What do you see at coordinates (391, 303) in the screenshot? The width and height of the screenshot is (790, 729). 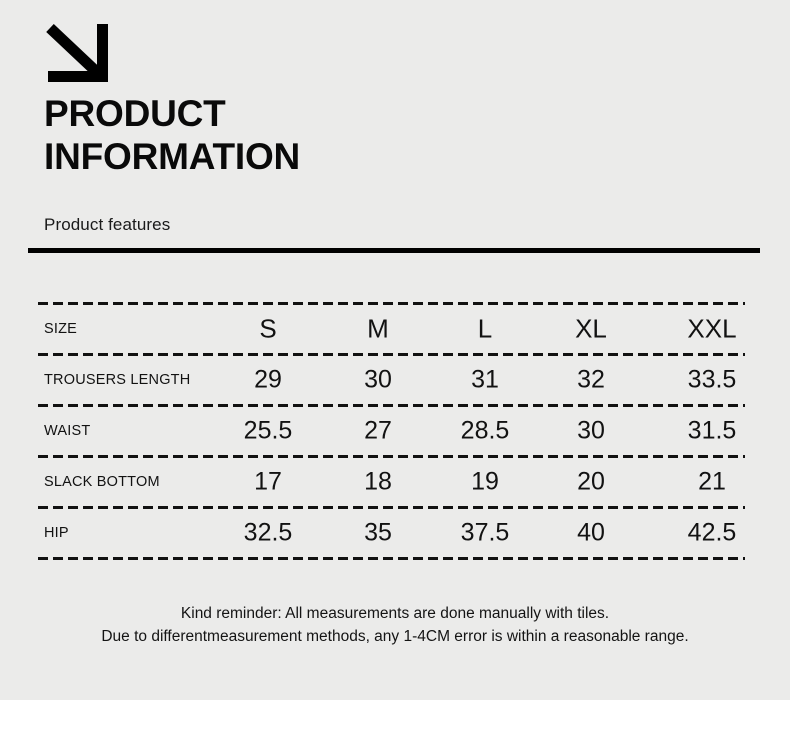 I see `table-top-border` at bounding box center [391, 303].